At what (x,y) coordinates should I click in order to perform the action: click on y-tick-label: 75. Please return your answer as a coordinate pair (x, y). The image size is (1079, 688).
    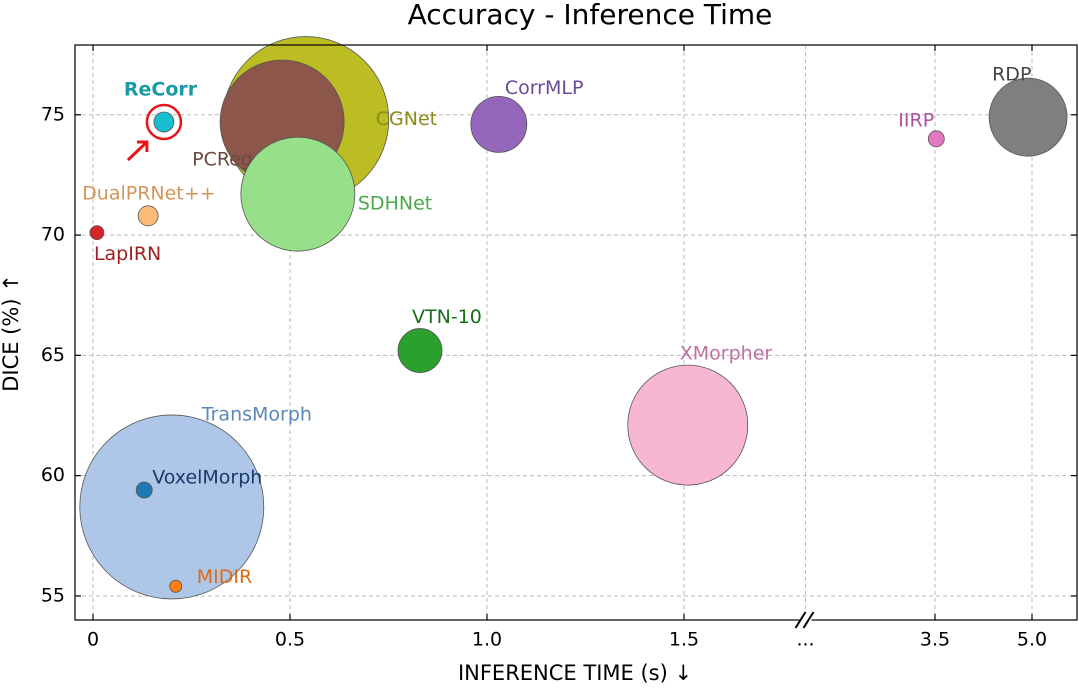
    Looking at the image, I should click on (53, 114).